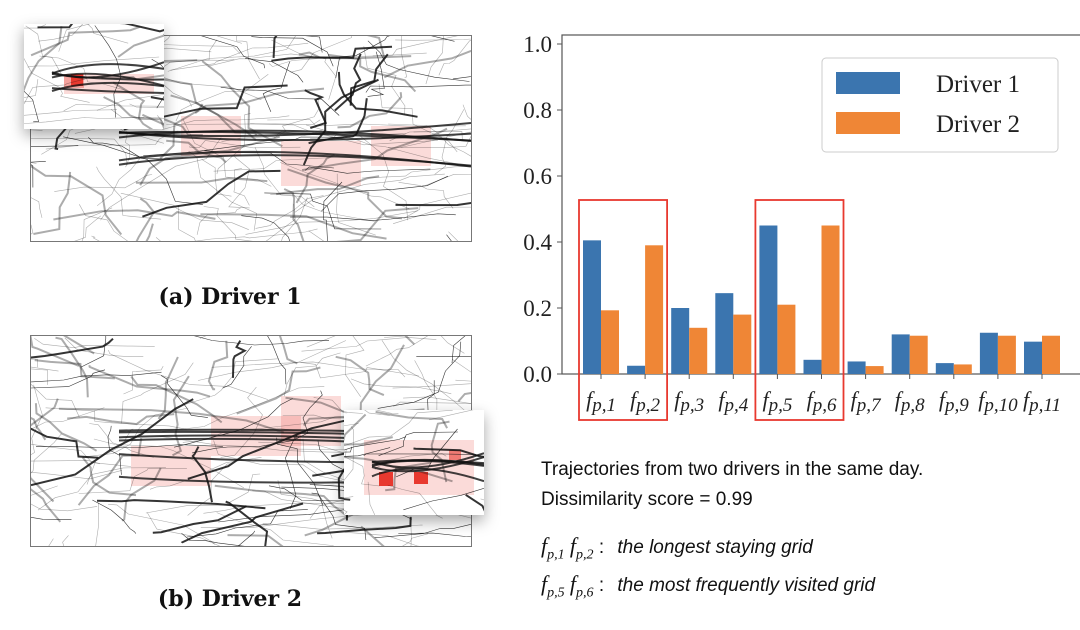  What do you see at coordinates (733, 401) in the screenshot?
I see `x-tick-label: fp,4` at bounding box center [733, 401].